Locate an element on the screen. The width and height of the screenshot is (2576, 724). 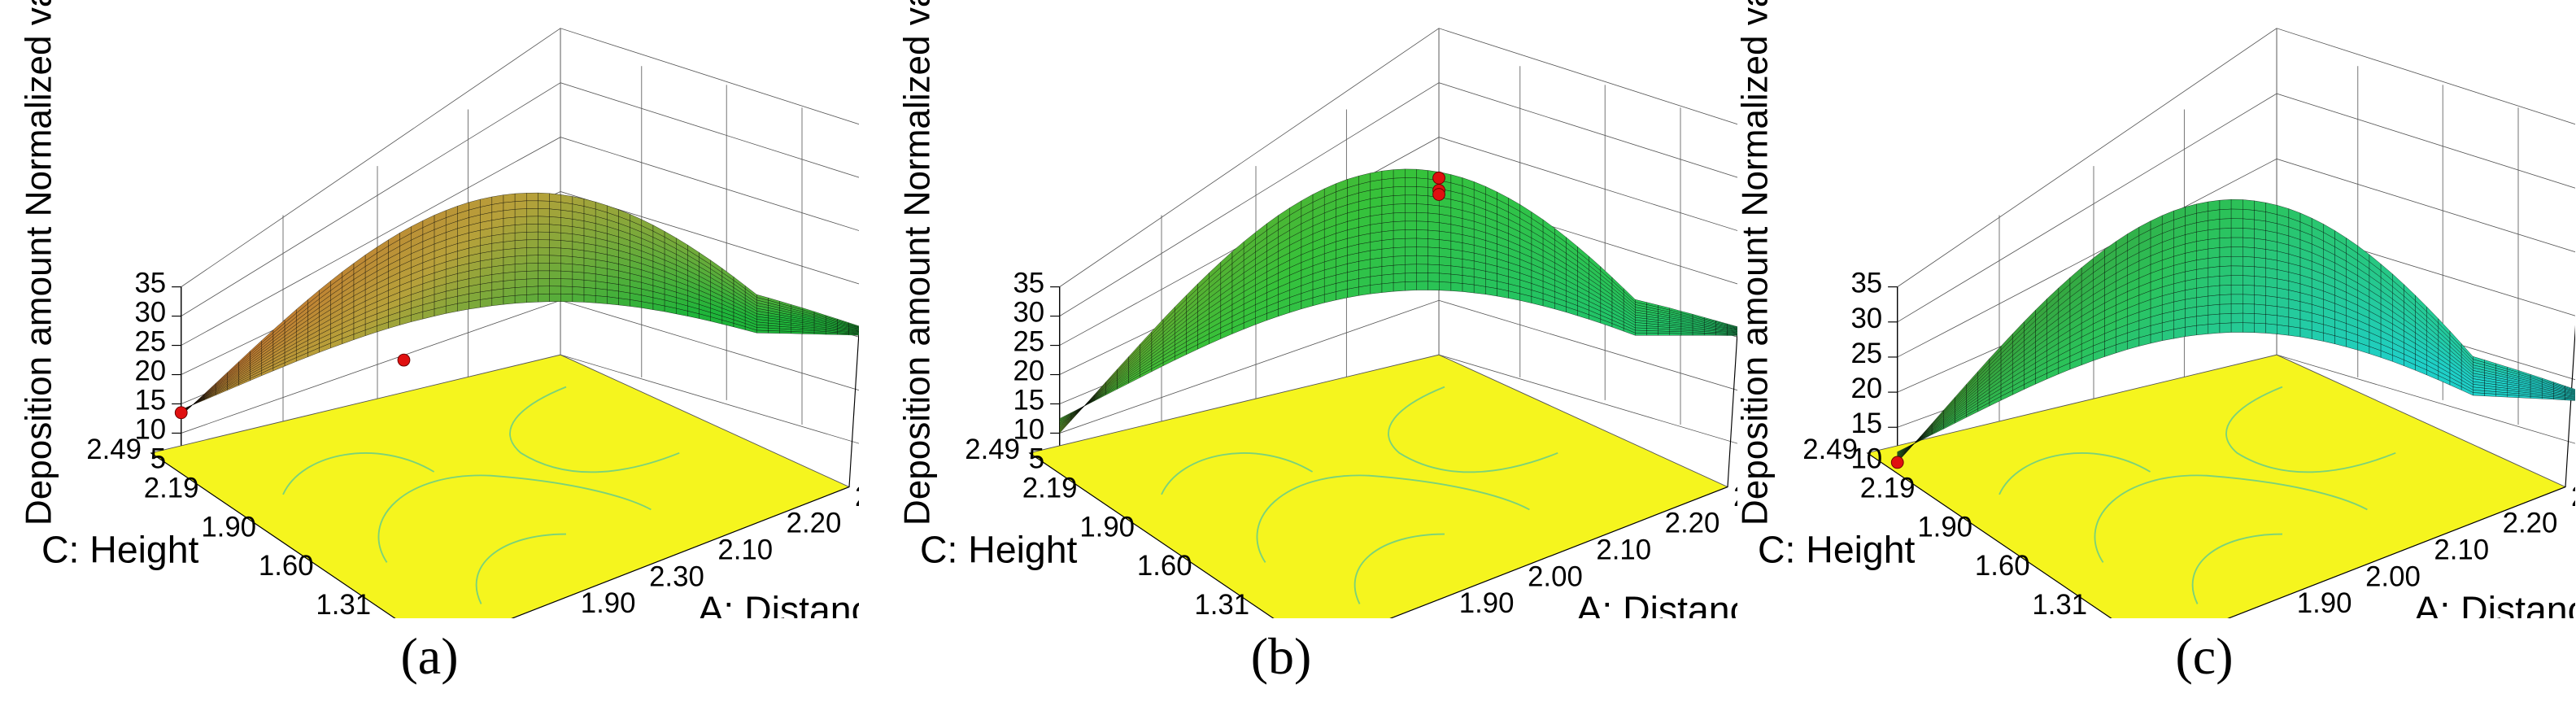
y-axis-line is located at coordinates (1152, 535).